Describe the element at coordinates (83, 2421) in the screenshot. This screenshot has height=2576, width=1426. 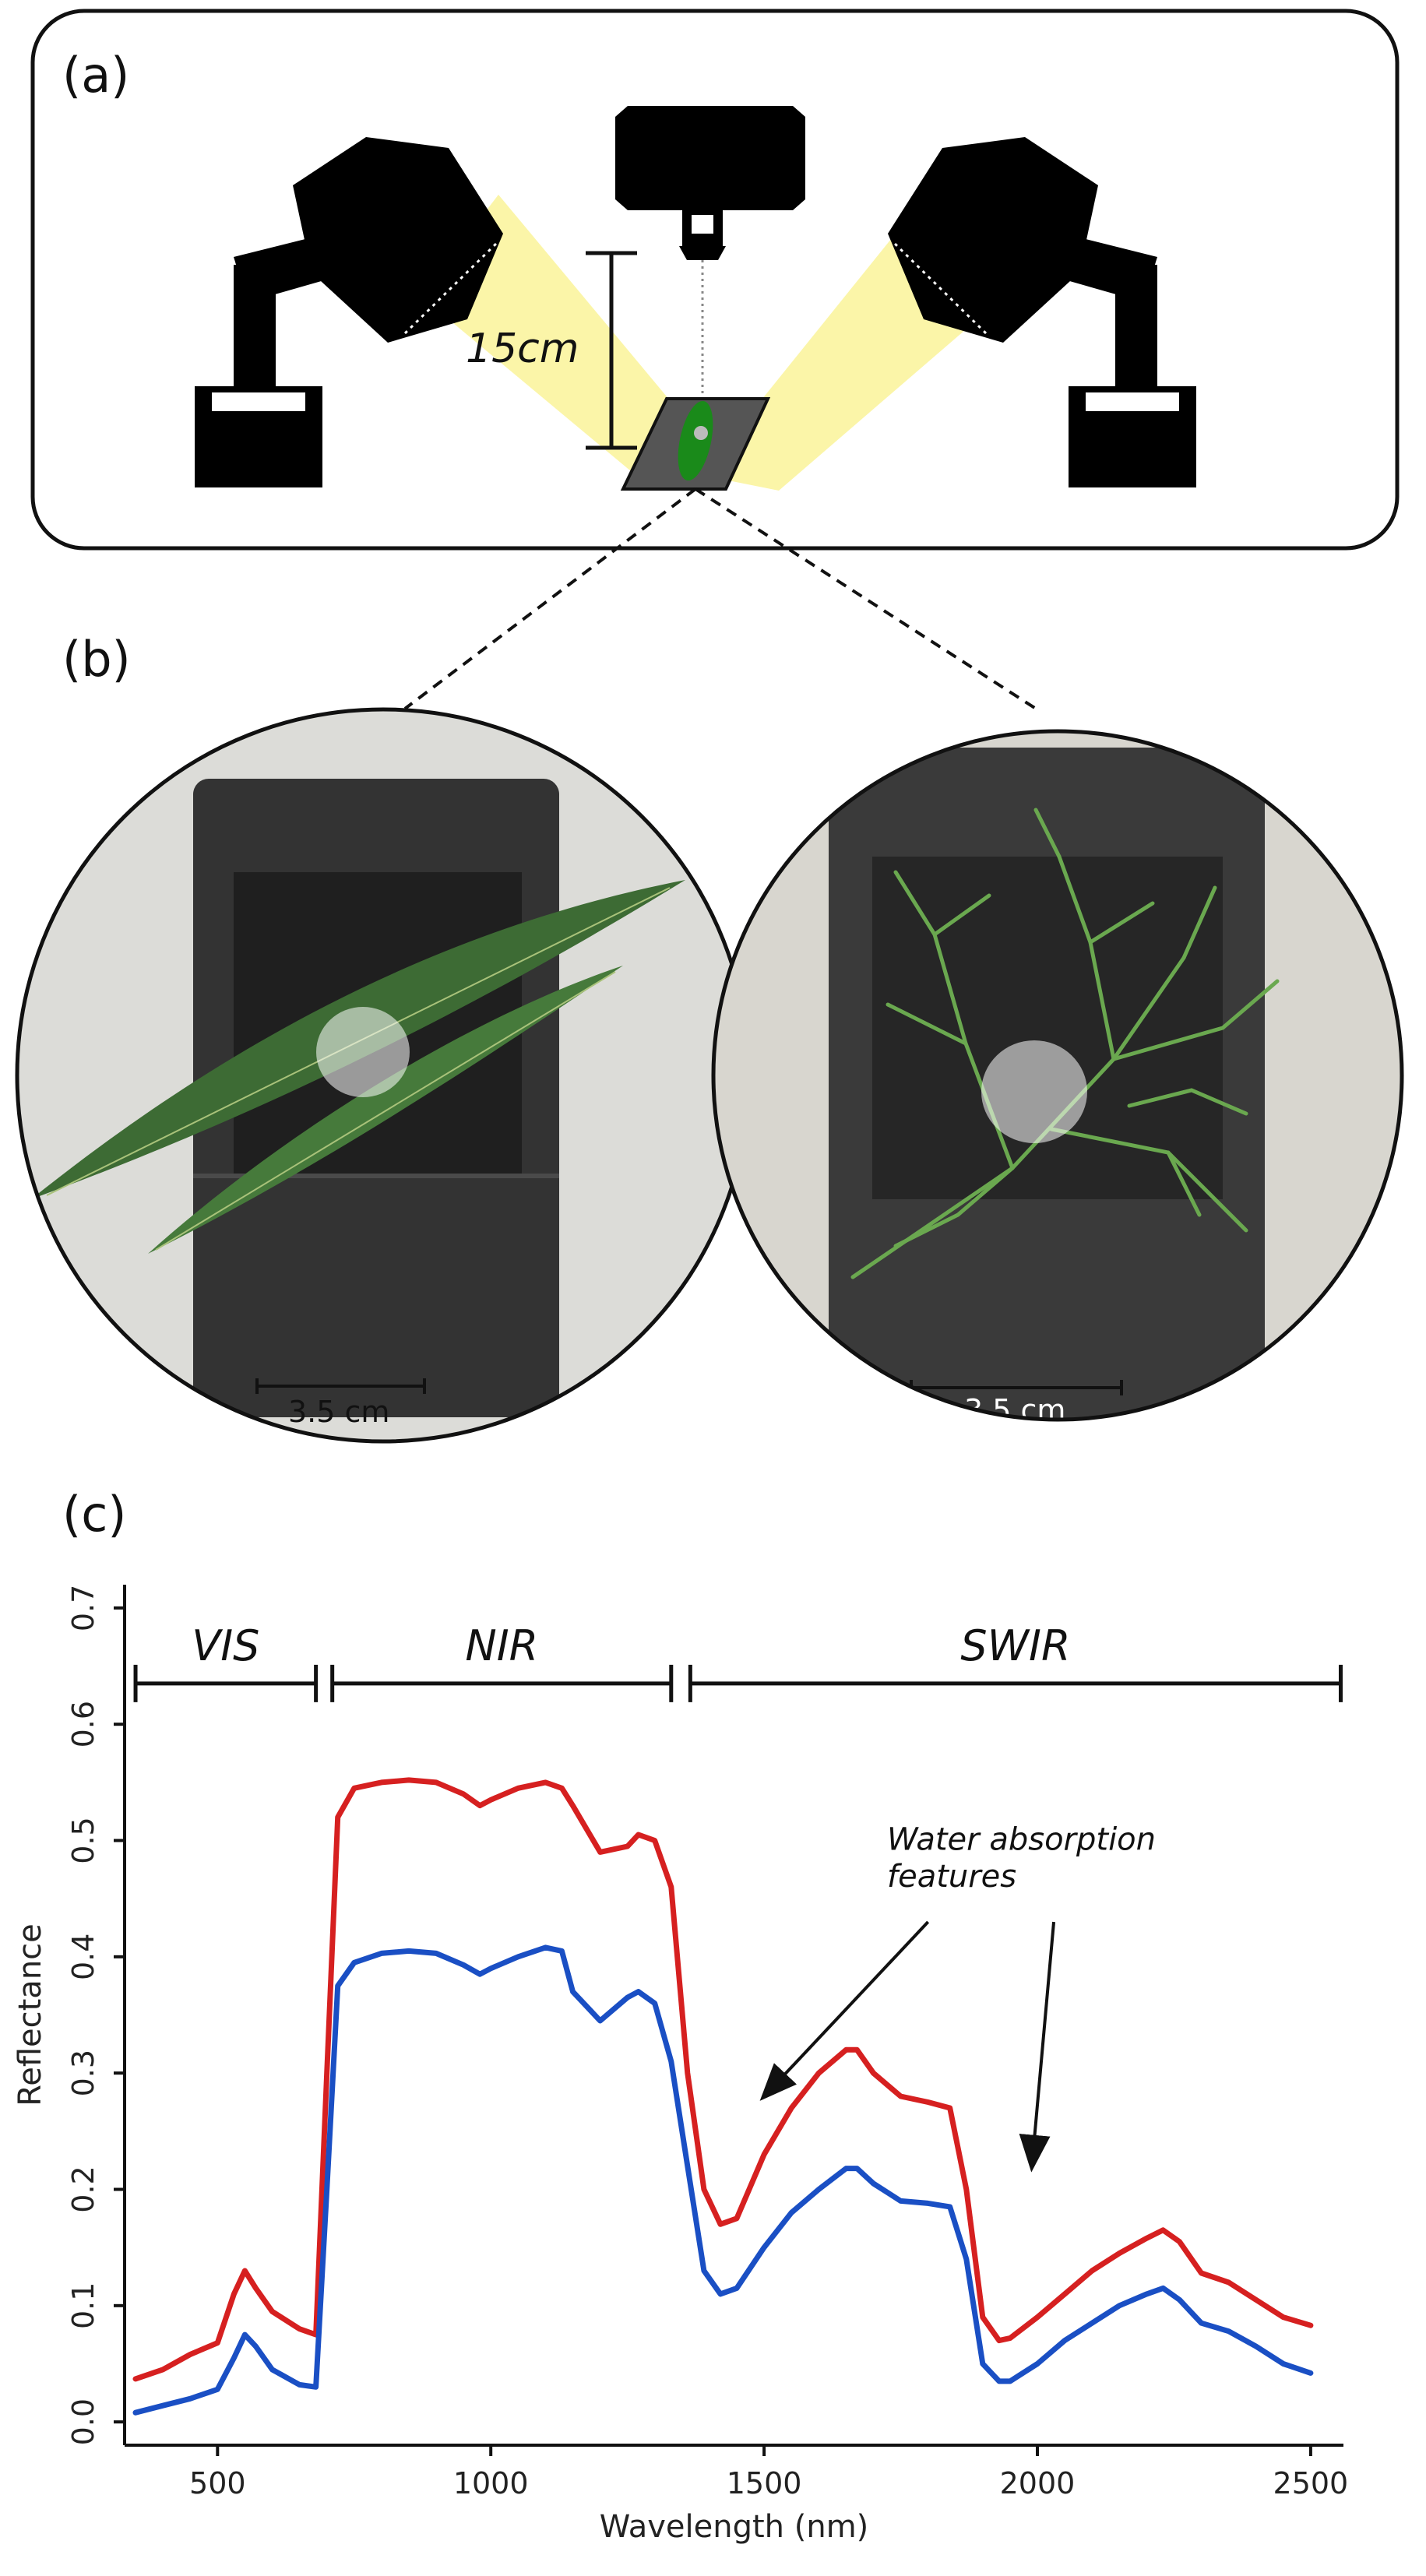
I see `y-tick-label: 0.0` at that location.